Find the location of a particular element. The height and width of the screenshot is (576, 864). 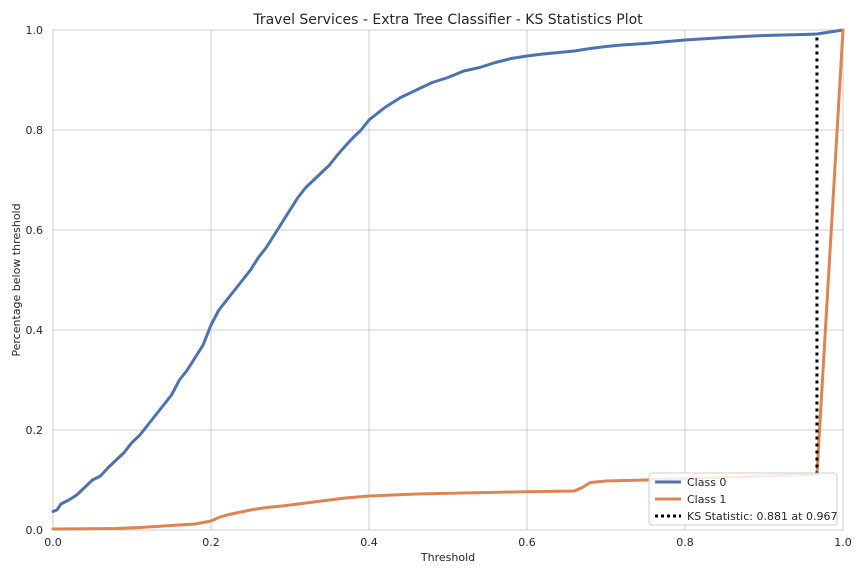

y-axis-label: Percentage below threshold is located at coordinates (16, 279).